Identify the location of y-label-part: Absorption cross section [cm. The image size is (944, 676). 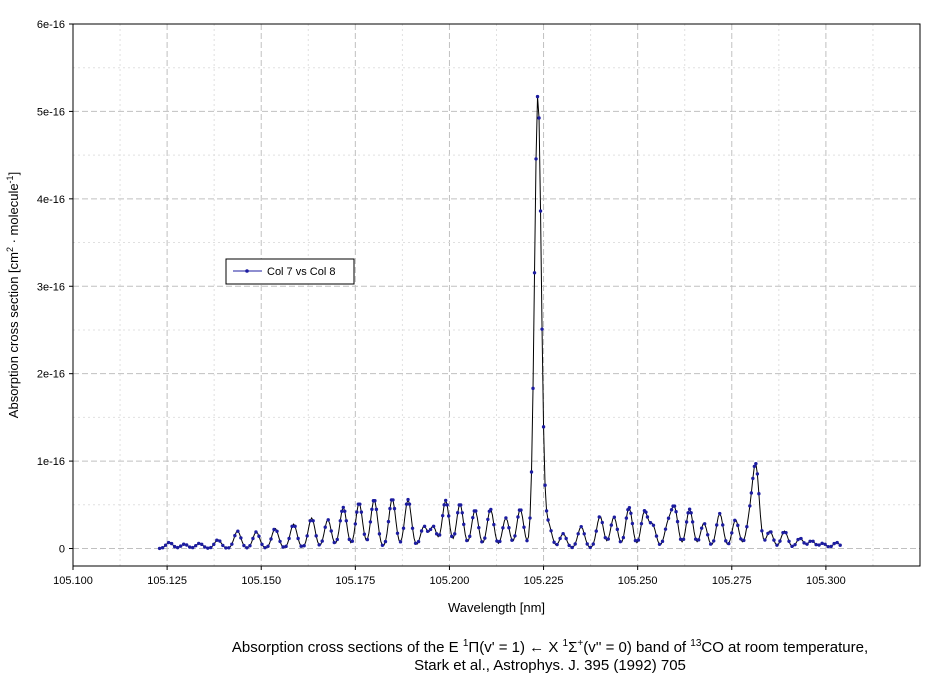
(13, 335).